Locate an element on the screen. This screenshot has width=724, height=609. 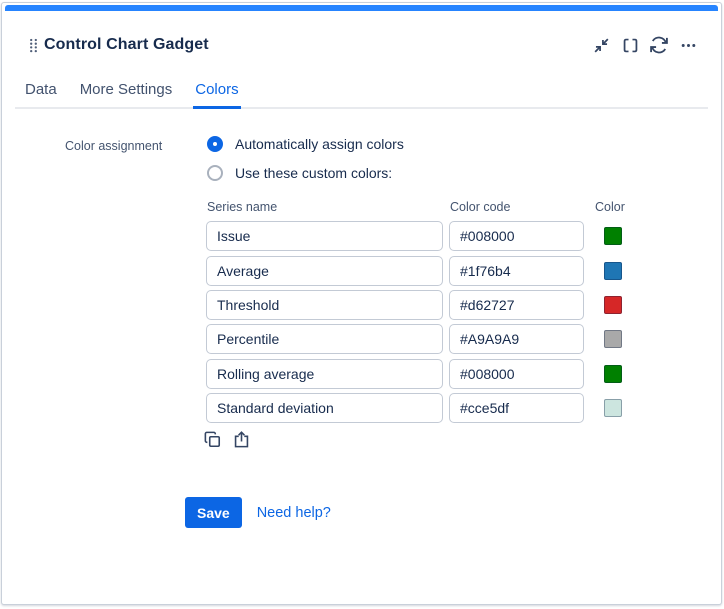
fullscreen-icon is located at coordinates (630, 45).